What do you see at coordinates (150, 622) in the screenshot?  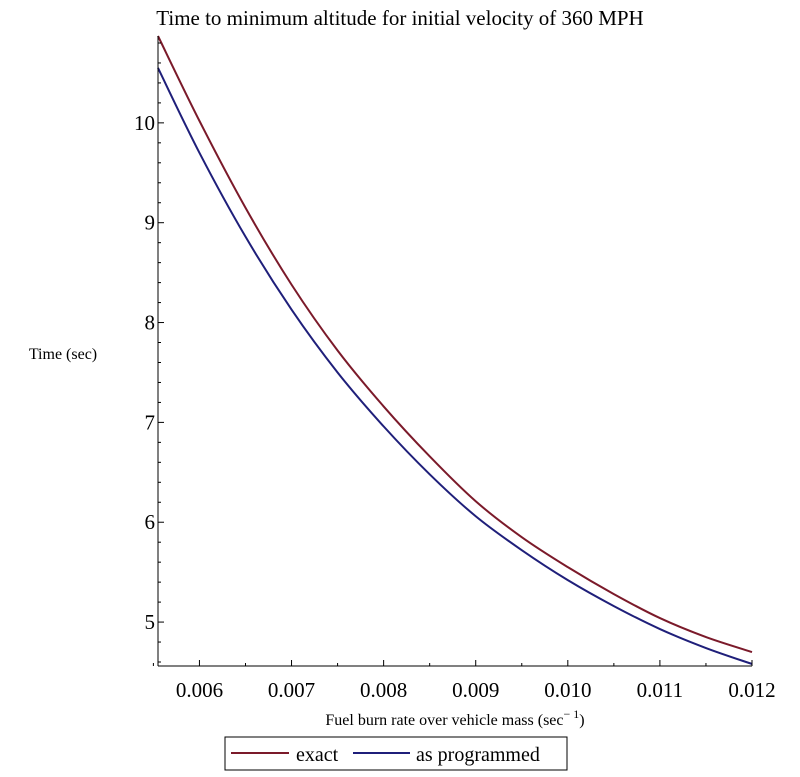 I see `y-tick-label: 5` at bounding box center [150, 622].